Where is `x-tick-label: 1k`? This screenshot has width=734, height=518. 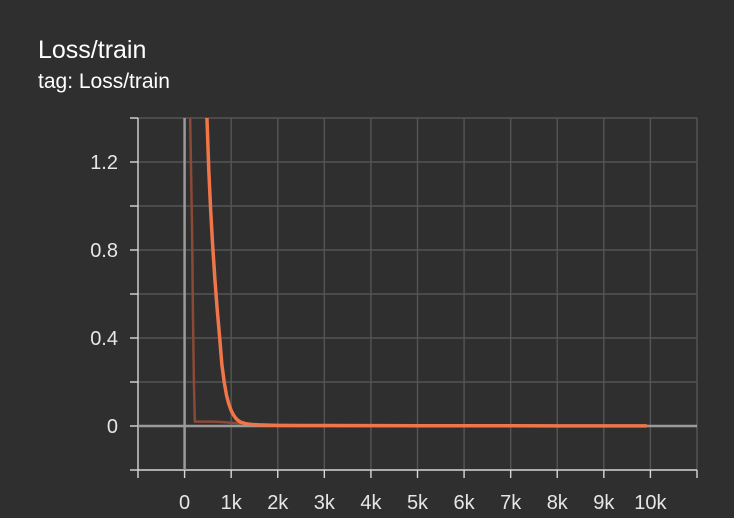
x-tick-label: 1k is located at coordinates (232, 503).